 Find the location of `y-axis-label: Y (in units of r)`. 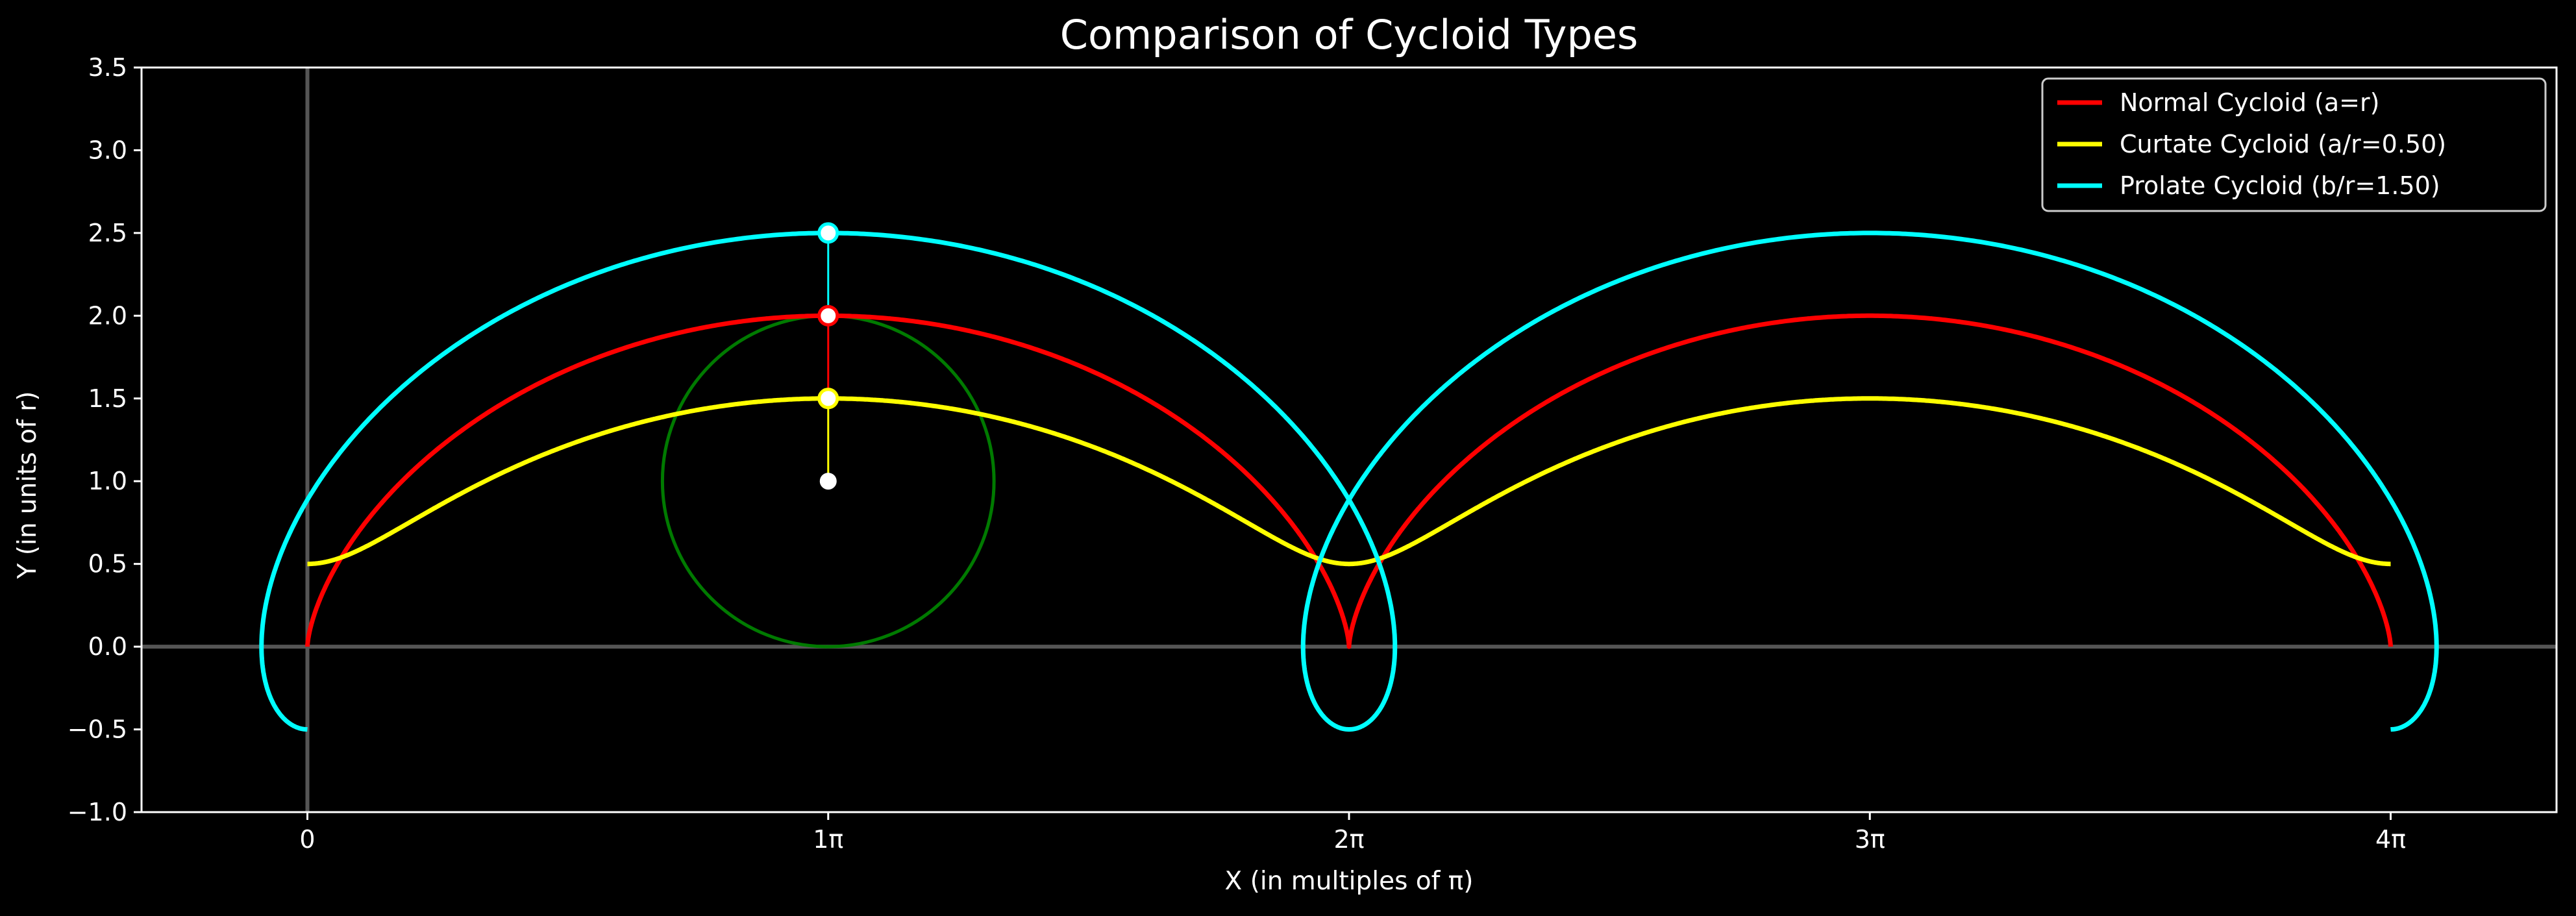

y-axis-label: Y (in units of r) is located at coordinates (27, 485).